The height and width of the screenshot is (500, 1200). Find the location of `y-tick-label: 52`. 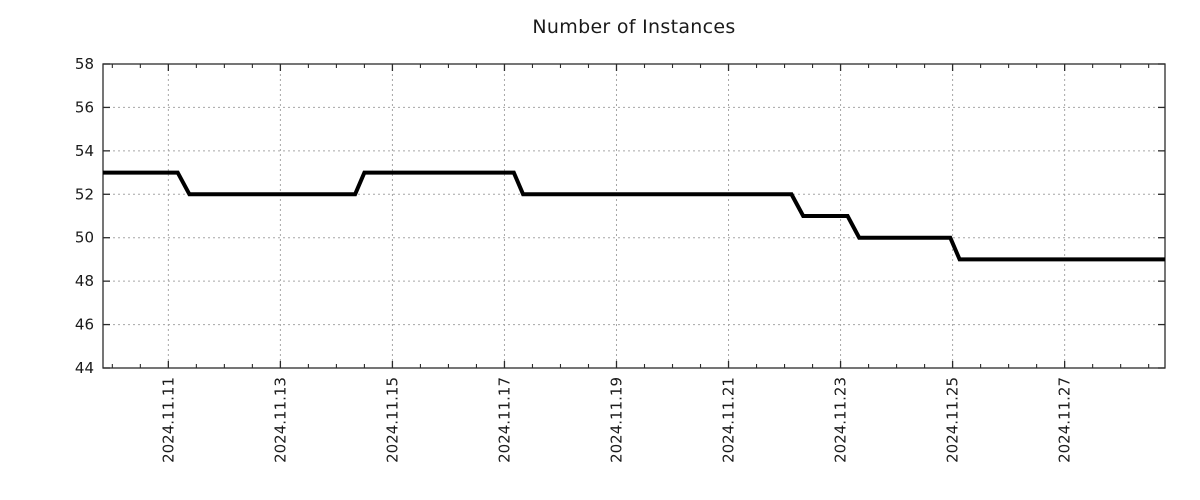

y-tick-label: 52 is located at coordinates (84, 194).